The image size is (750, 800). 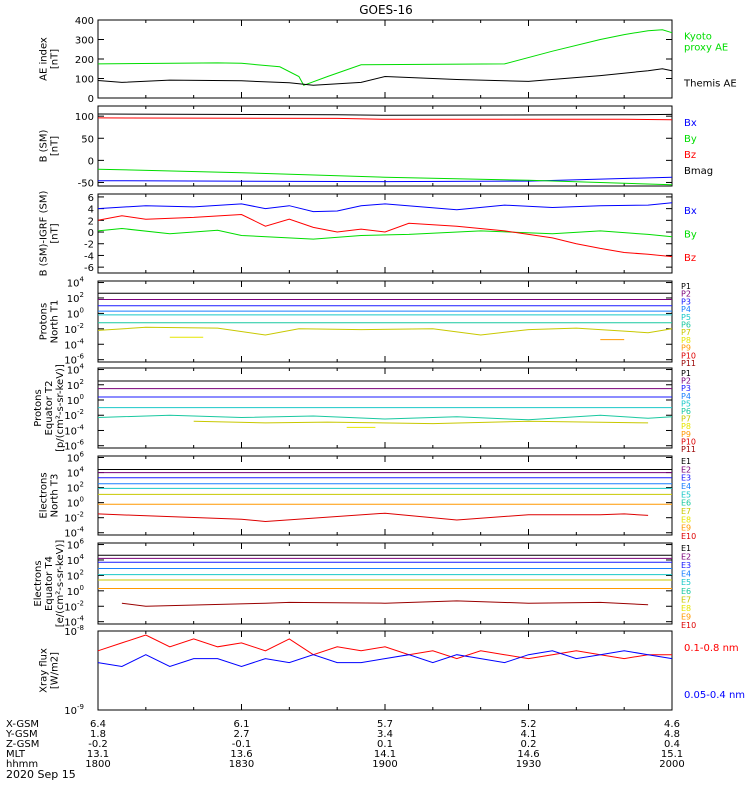 What do you see at coordinates (686, 332) in the screenshot?
I see `legend-label: P7` at bounding box center [686, 332].